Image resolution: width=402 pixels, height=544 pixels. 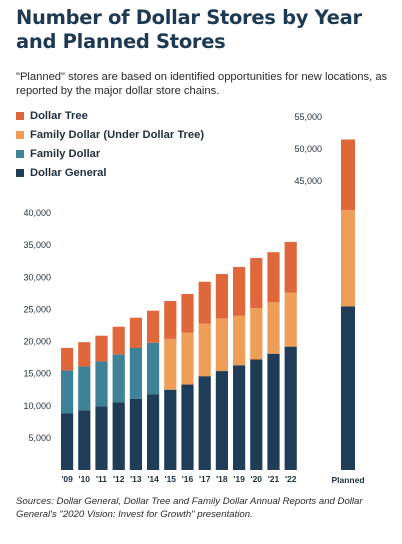 What do you see at coordinates (37, 277) in the screenshot?
I see `y-tick-label: 30,000` at bounding box center [37, 277].